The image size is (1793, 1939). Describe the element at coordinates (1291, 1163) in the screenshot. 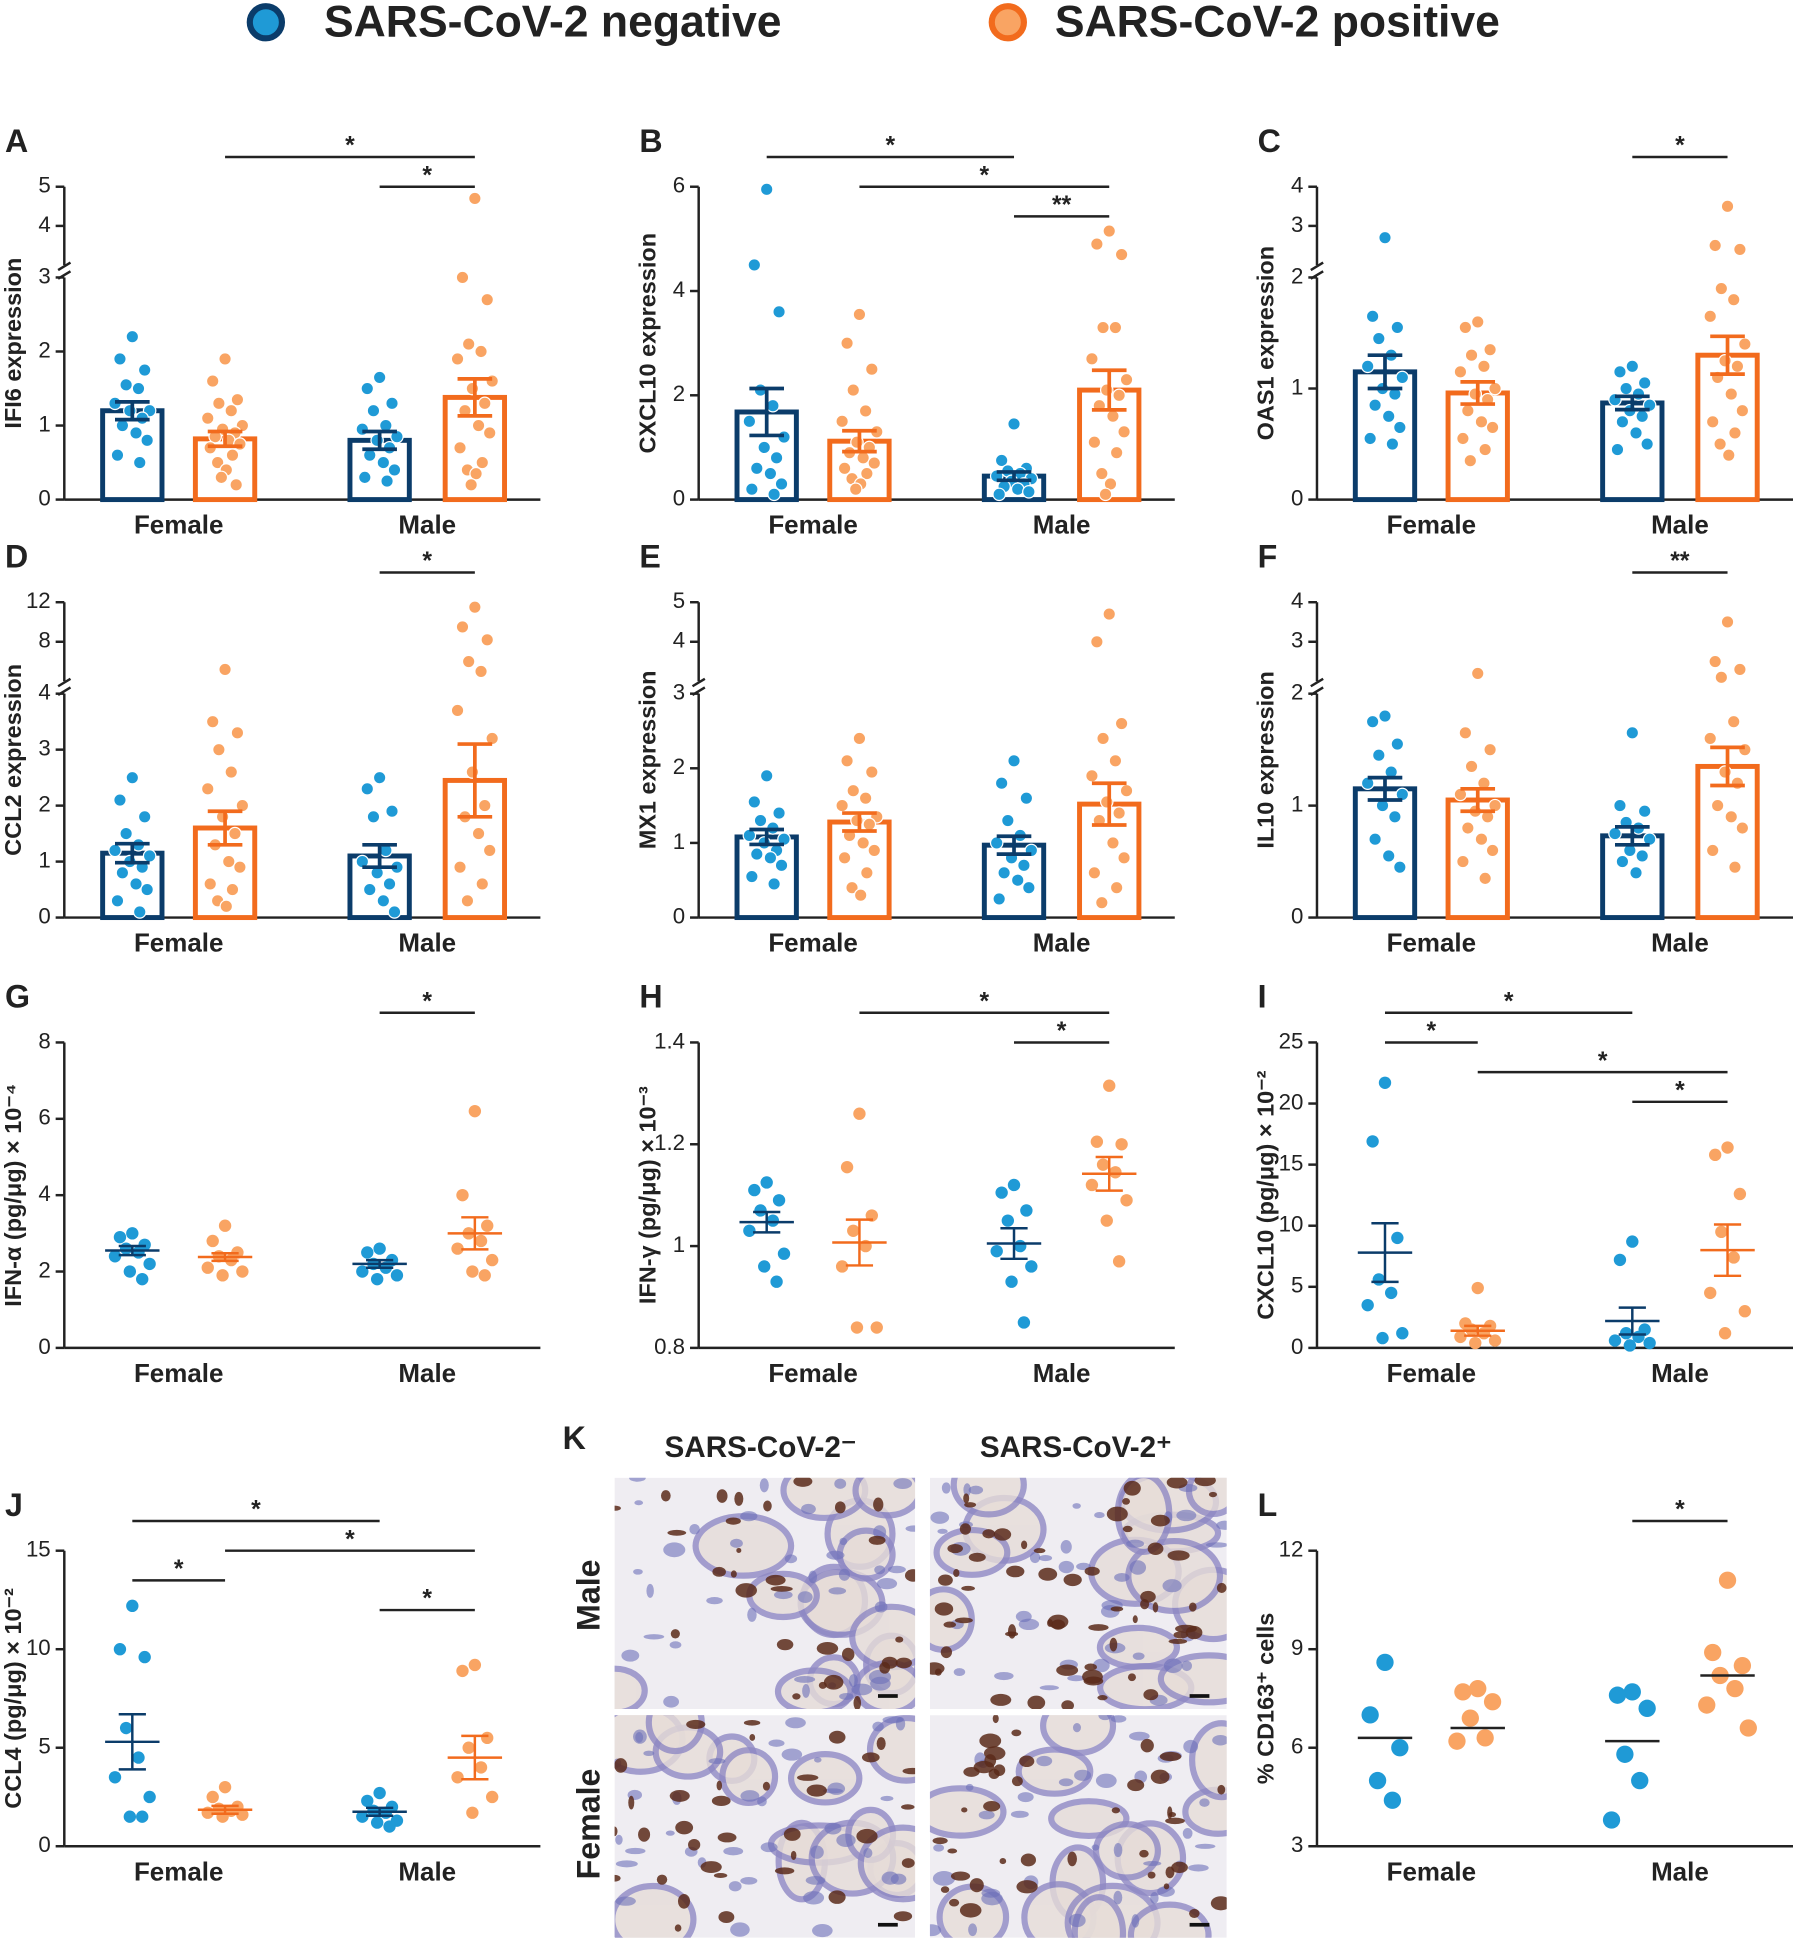

I see `y-tick-label: 15` at that location.